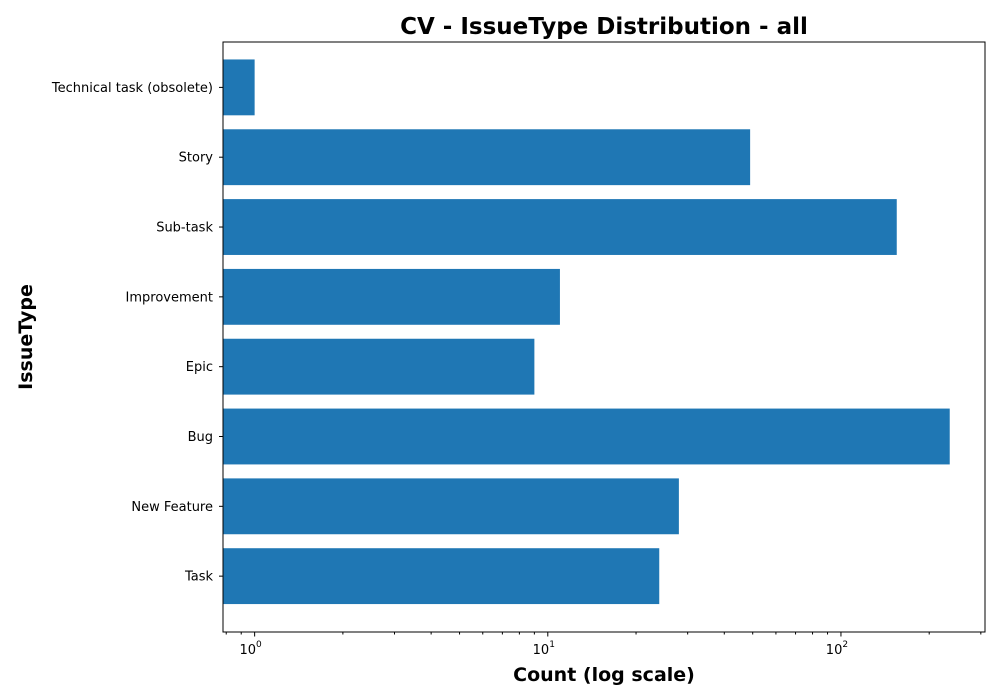  I want to click on x-axis-ticks: 10⁰ 10¹ 10², so click(603, 645).